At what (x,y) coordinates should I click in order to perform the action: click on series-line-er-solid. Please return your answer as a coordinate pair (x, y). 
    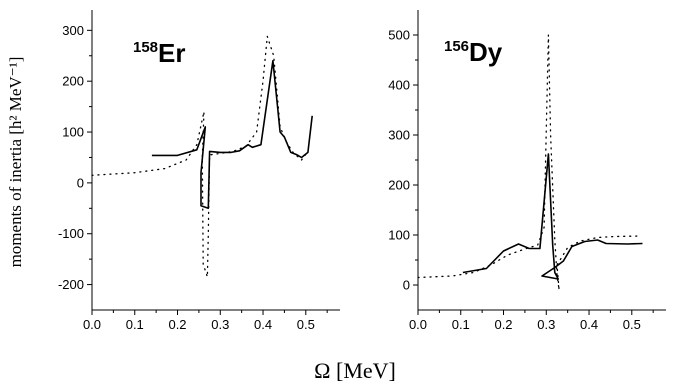
    Looking at the image, I should click on (232, 135).